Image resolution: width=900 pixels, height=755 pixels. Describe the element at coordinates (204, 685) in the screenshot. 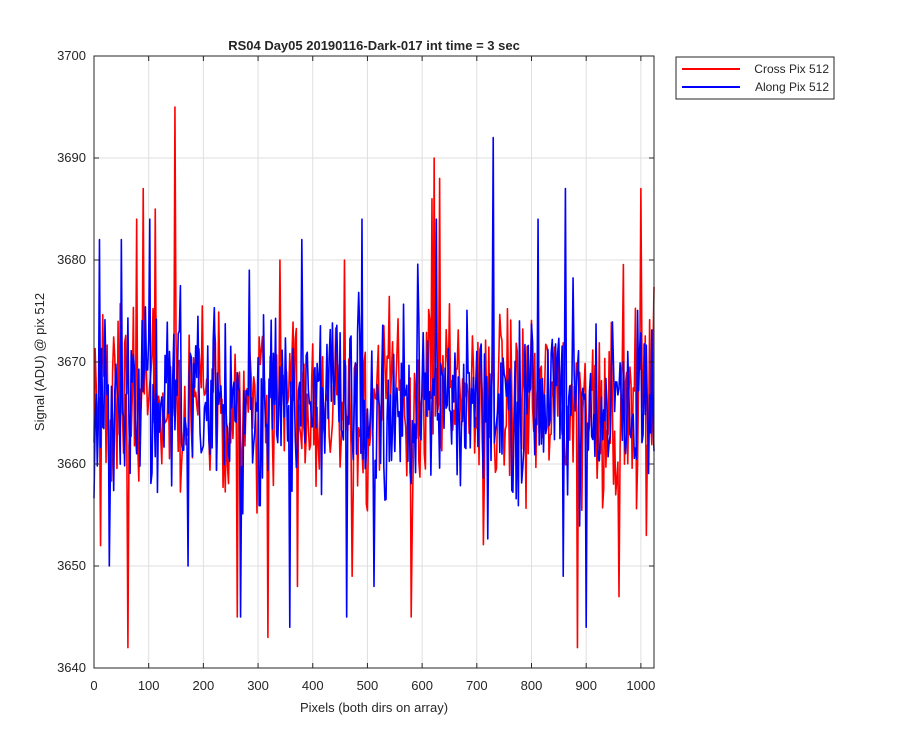

I see `x-tick-label: 200` at that location.